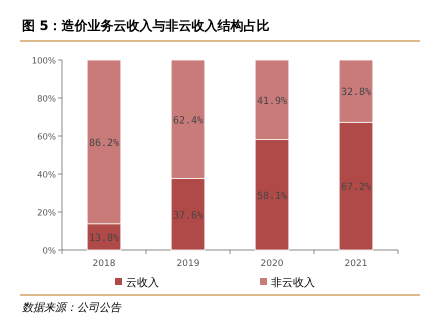 This screenshot has height=327, width=425. I want to click on y-tick-label: 40%, so click(46, 175).